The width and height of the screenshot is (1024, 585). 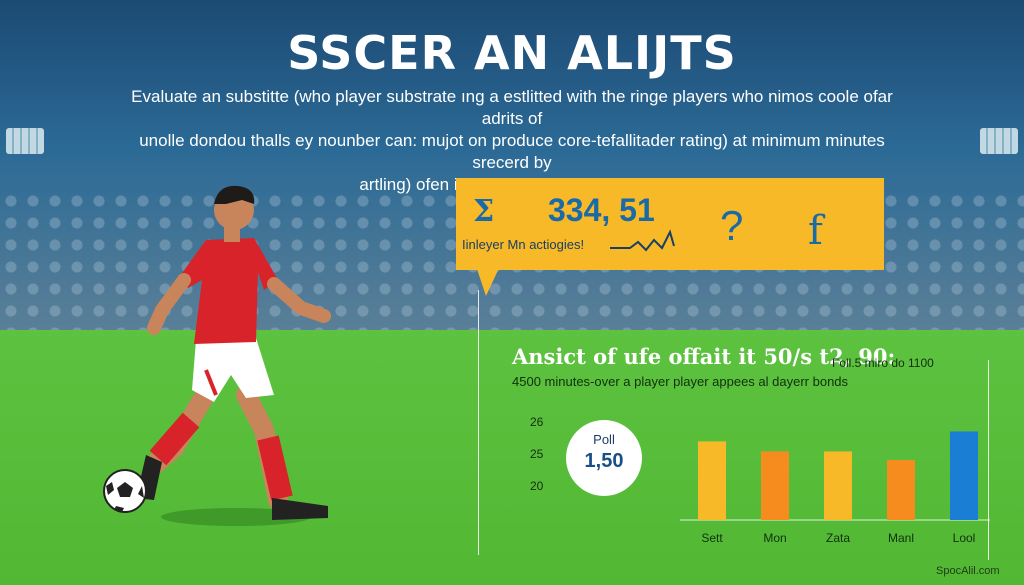 What do you see at coordinates (25, 141) in the screenshot?
I see `floodlight-left-icon` at bounding box center [25, 141].